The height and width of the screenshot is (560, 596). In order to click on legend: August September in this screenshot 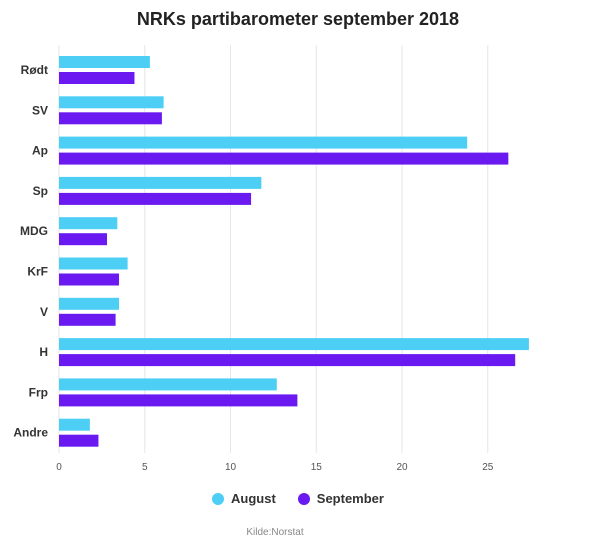, I will do `click(298, 498)`.